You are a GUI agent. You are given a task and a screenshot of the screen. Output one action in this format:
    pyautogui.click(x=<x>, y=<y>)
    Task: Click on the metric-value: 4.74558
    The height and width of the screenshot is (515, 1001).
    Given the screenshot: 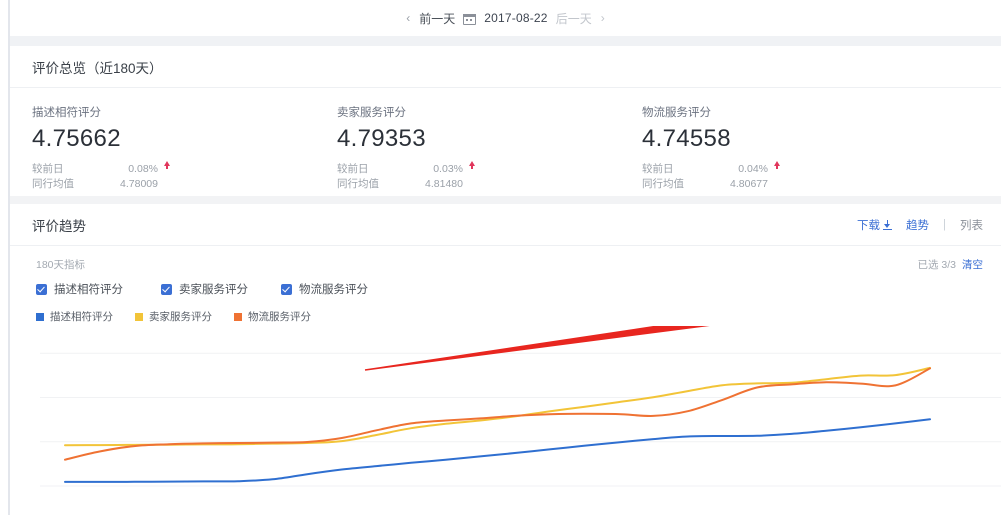 What is the action you would take?
    pyautogui.click(x=686, y=138)
    